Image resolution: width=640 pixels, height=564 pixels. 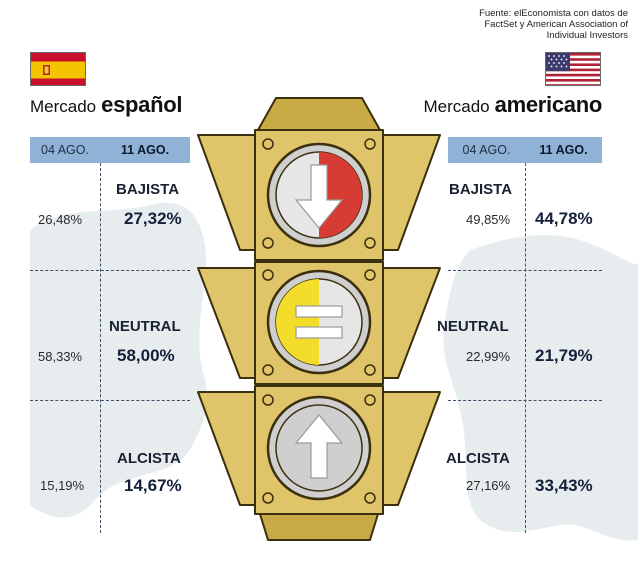 What do you see at coordinates (488, 219) in the screenshot?
I see `usa-bearish-prev: 49,85%` at bounding box center [488, 219].